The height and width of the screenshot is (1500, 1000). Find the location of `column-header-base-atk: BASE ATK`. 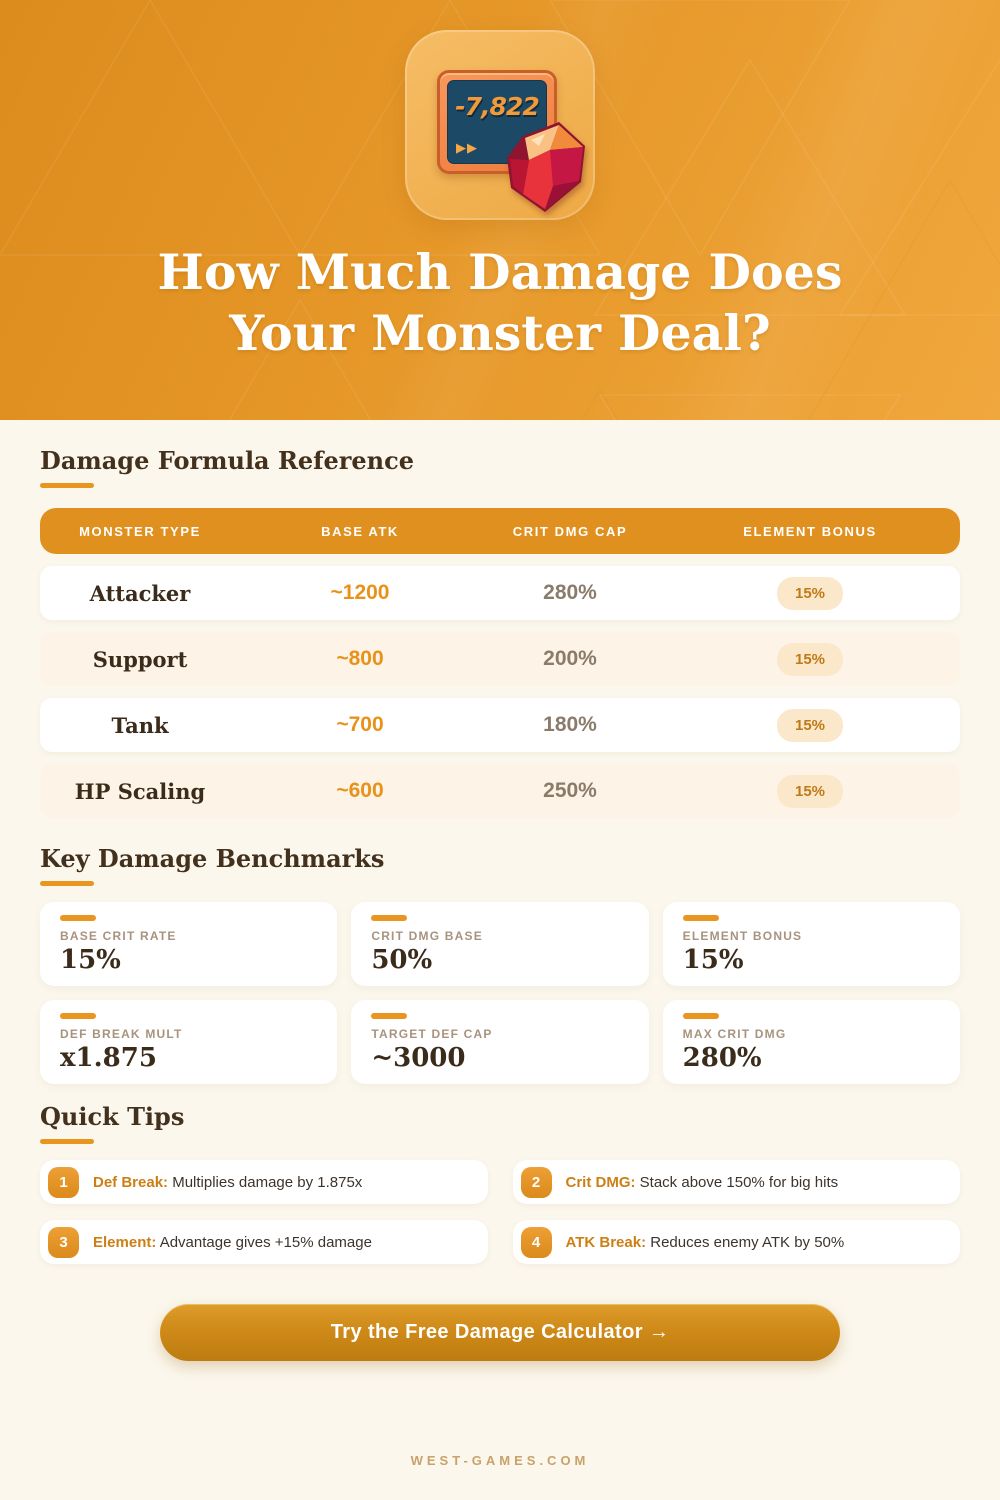

column-header-base-atk: BASE ATK is located at coordinates (360, 531).